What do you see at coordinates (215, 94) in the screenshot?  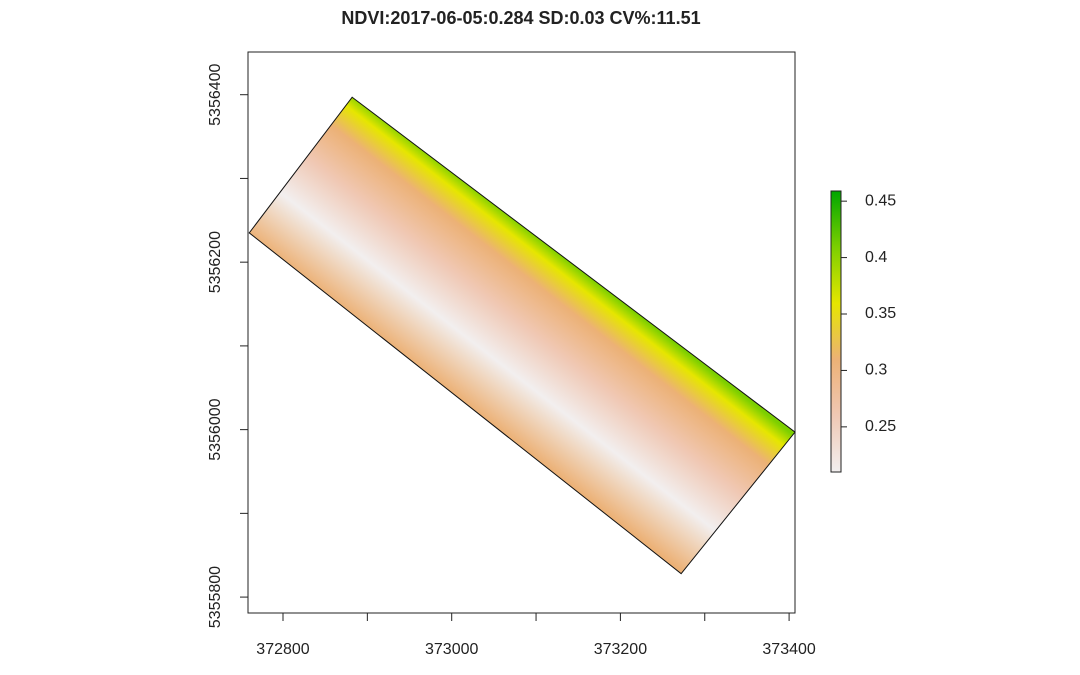 I see `y-tick-label: 5356400` at bounding box center [215, 94].